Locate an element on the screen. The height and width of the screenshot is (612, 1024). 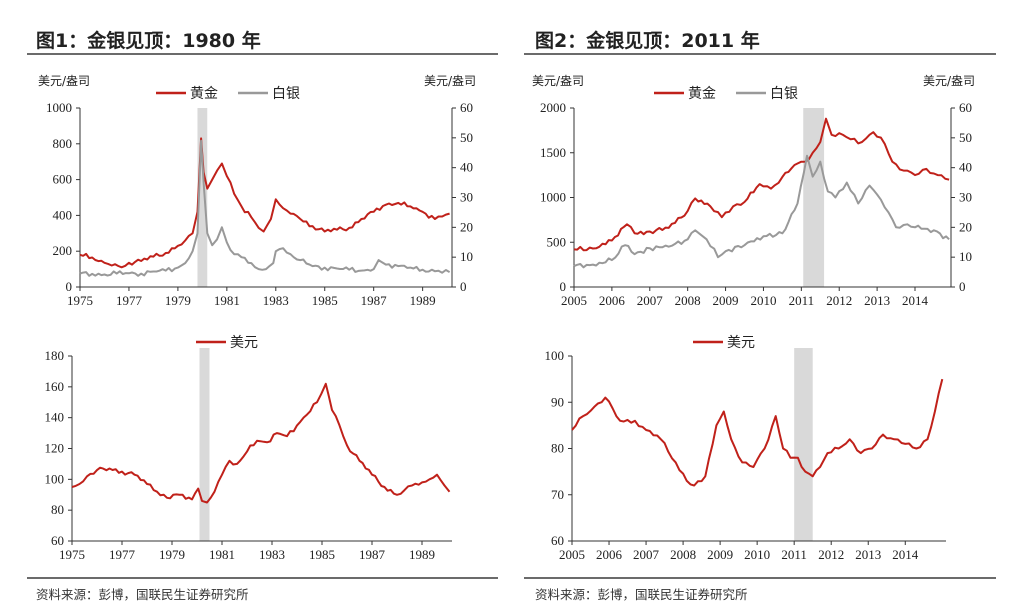
p1-metals-ytick-label: 0 is located at coordinates (69, 286).